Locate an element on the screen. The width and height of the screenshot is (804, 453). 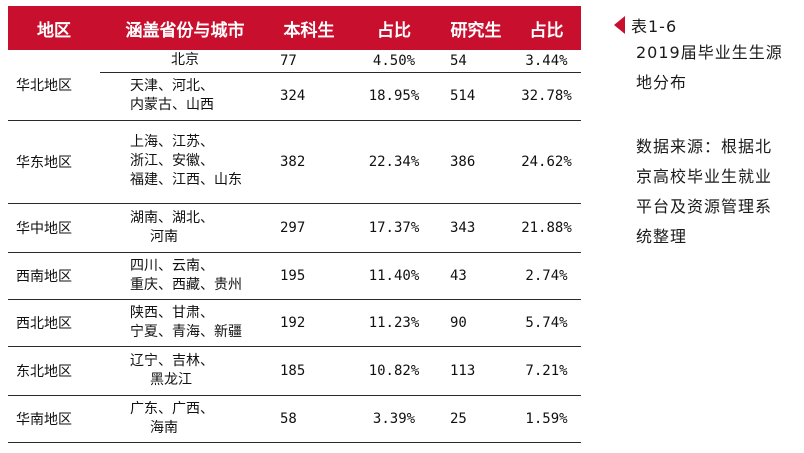
region-cell: 华中地区 is located at coordinates (54, 228).